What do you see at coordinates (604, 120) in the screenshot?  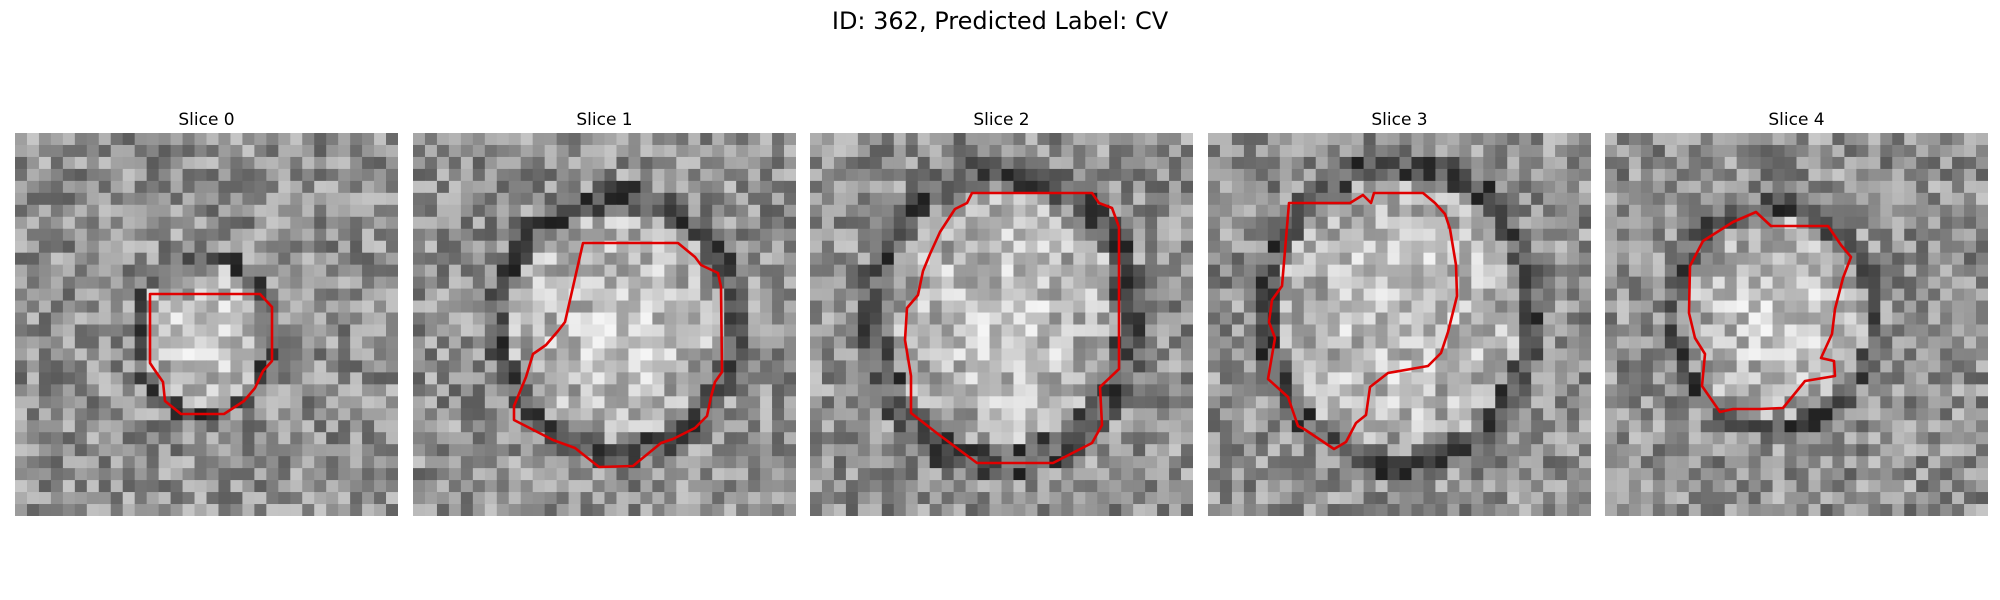 I see `slice-title: Slice 1` at bounding box center [604, 120].